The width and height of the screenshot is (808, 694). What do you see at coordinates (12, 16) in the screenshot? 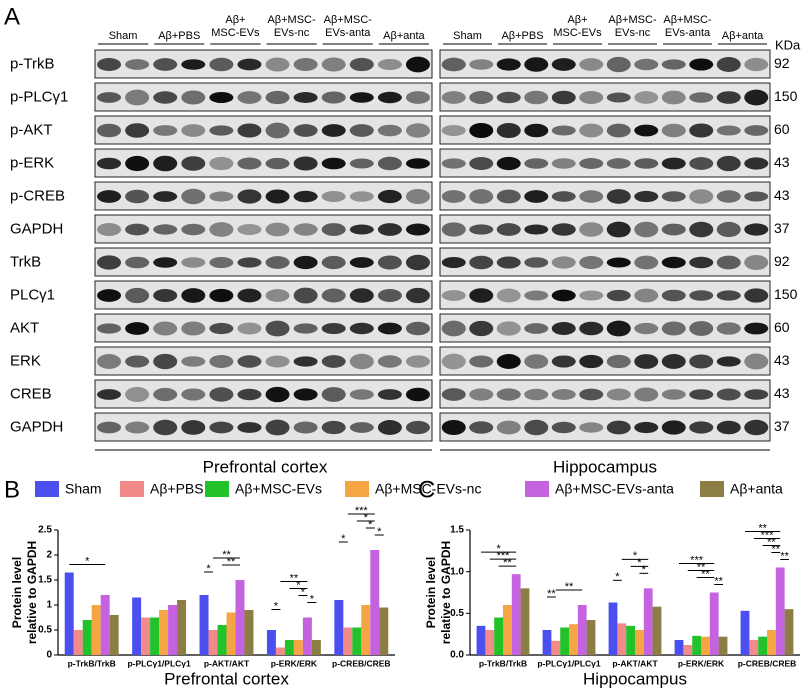
I see `panel-label: A` at bounding box center [12, 16].